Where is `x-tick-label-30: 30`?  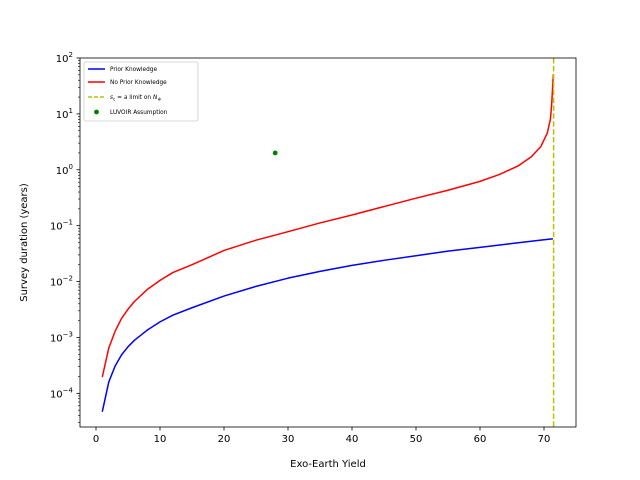 x-tick-label-30: 30 is located at coordinates (288, 439).